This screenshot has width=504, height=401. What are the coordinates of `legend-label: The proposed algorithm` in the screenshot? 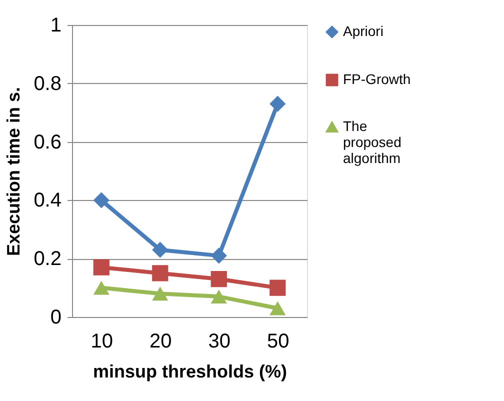 It's located at (372, 142).